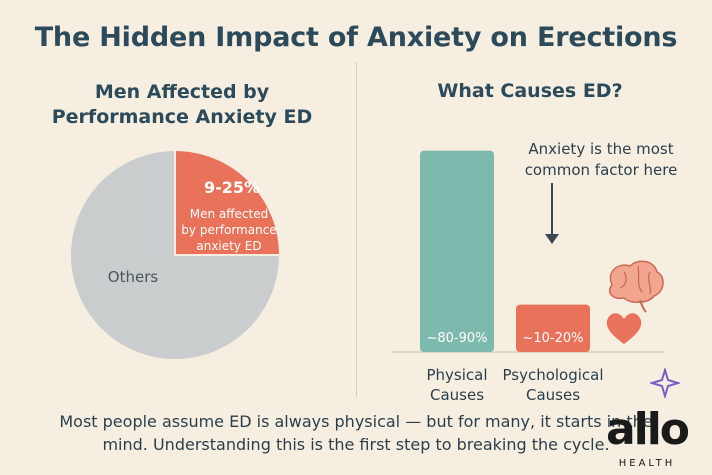 The width and height of the screenshot is (712, 475). What do you see at coordinates (552, 338) in the screenshot?
I see `bar-value-label: ~10-20%` at bounding box center [552, 338].